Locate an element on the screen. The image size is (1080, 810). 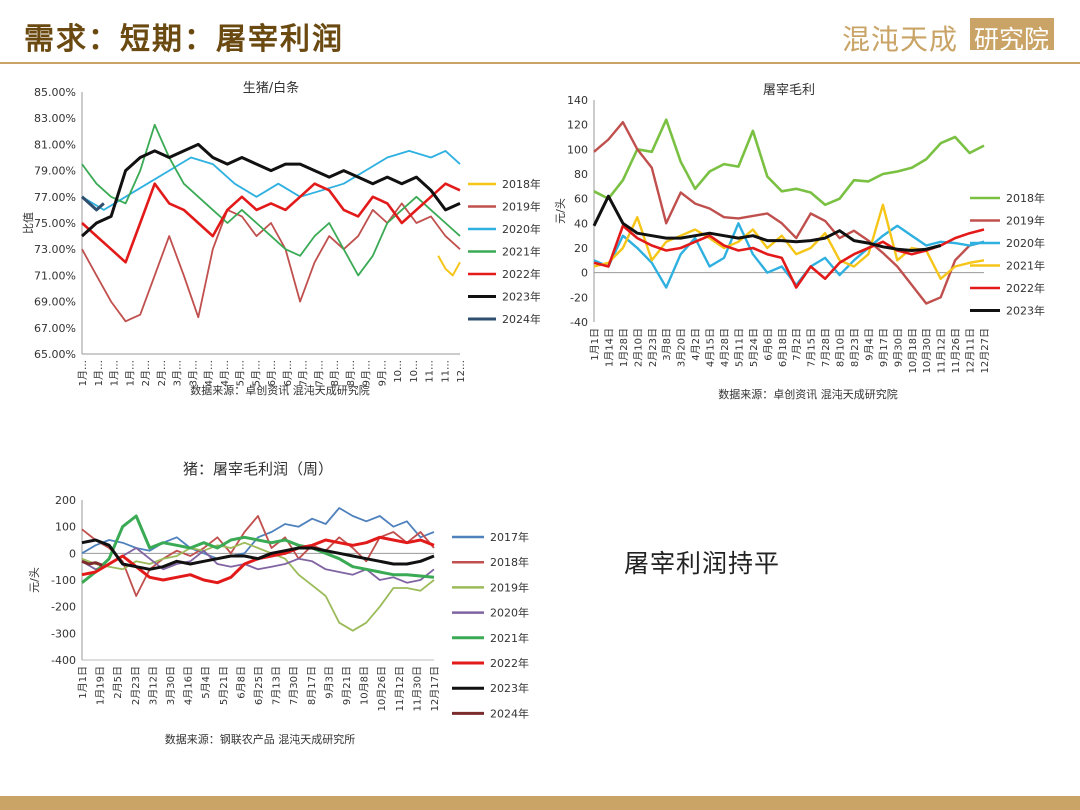
x-tick-label: 4月16日 is located at coordinates (189, 685).